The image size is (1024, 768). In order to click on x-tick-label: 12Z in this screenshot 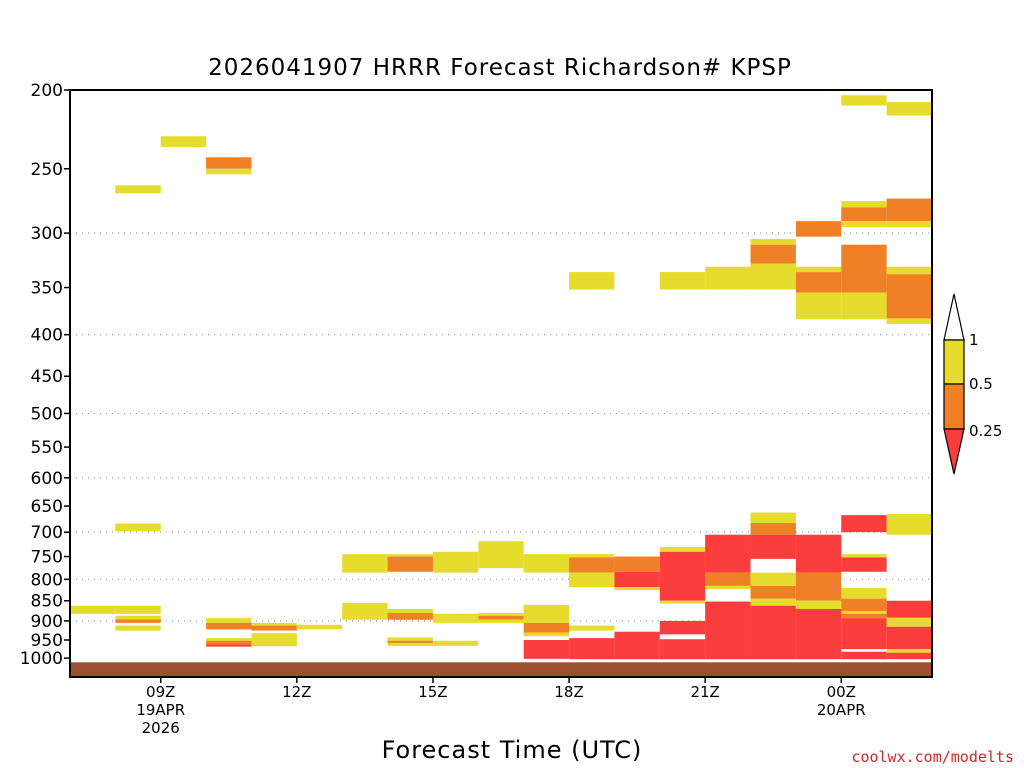, I will do `click(296, 692)`.